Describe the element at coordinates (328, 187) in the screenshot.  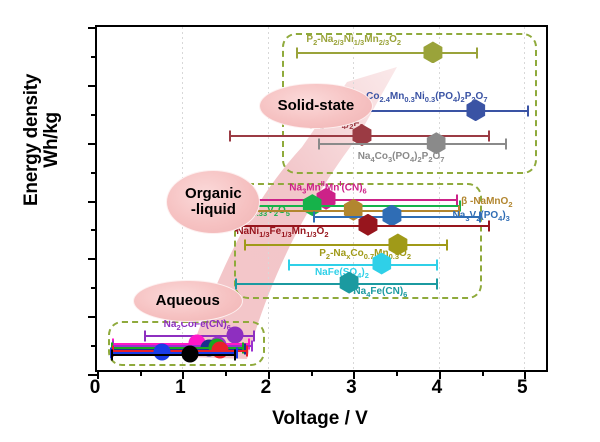
I see `series-label: Na3MnIIMnI(CN)6` at that location.